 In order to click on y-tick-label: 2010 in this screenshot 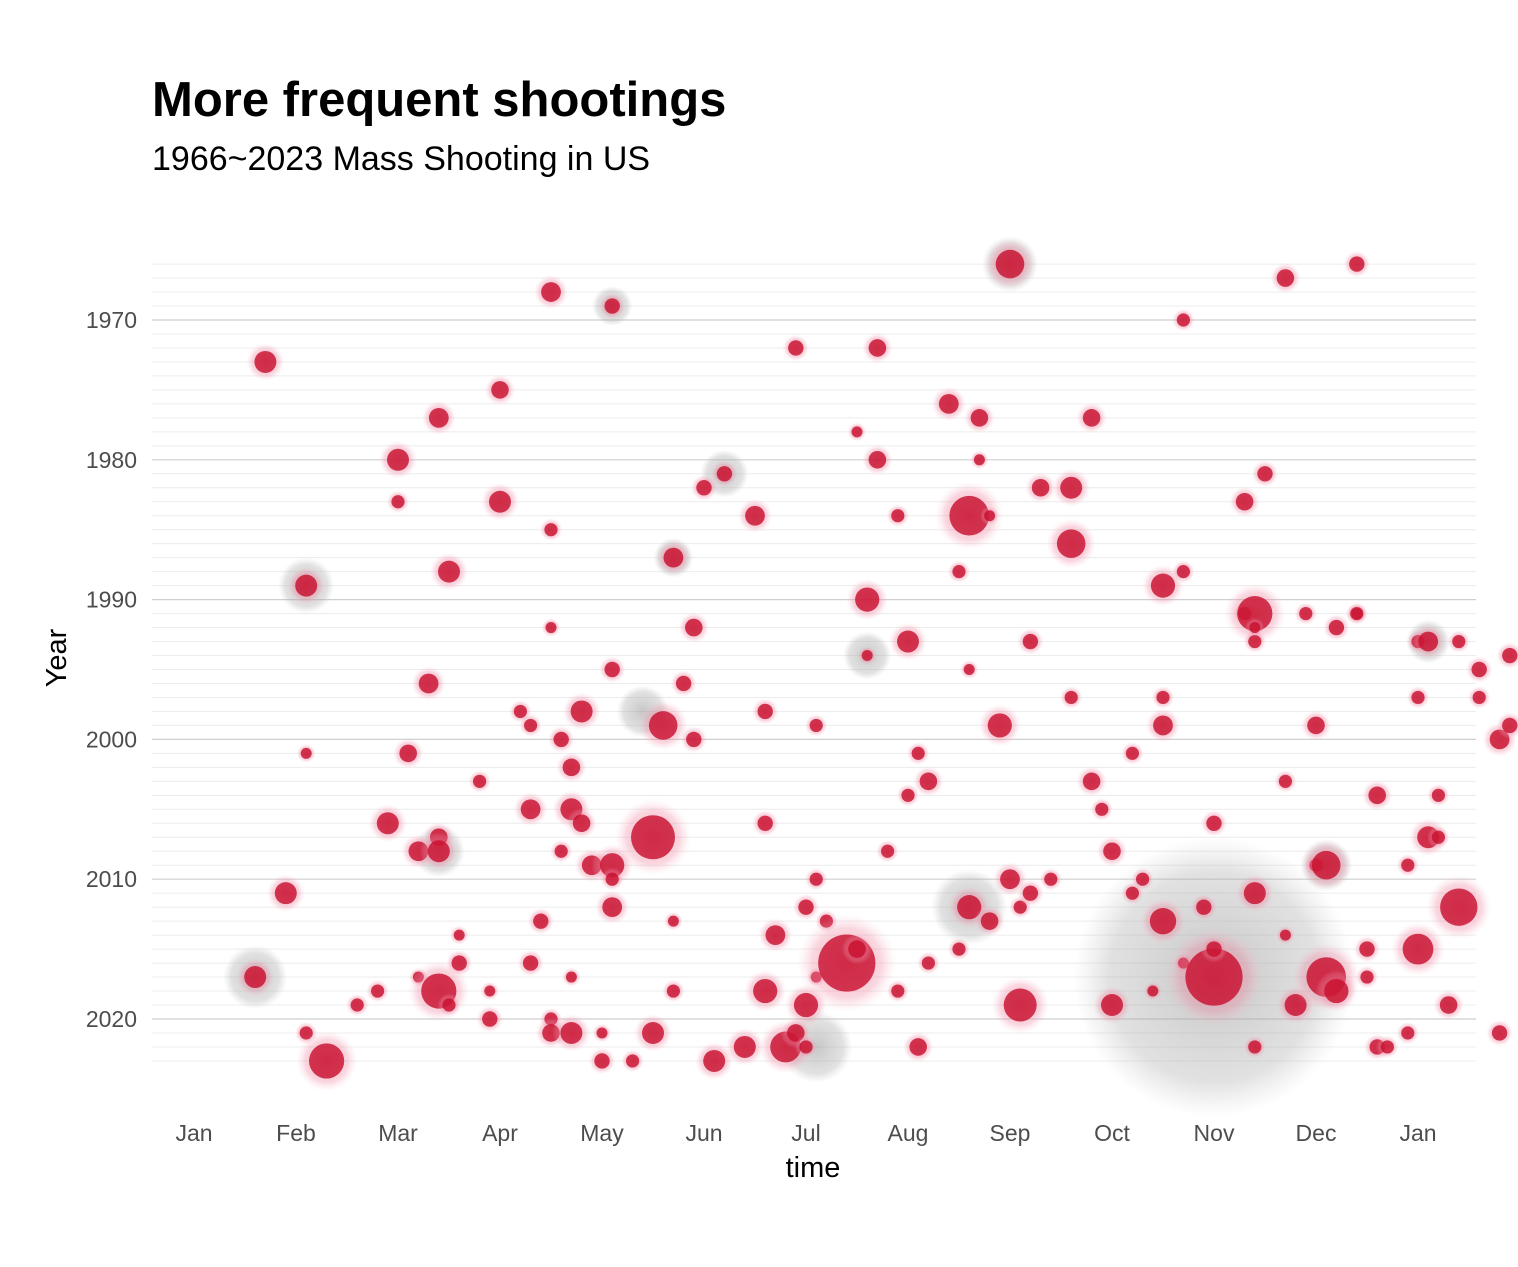, I will do `click(111, 879)`.